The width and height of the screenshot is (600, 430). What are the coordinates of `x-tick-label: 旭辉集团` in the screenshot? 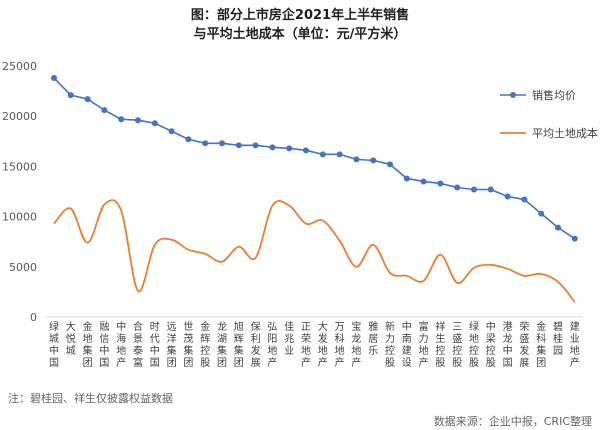 It's located at (239, 345).